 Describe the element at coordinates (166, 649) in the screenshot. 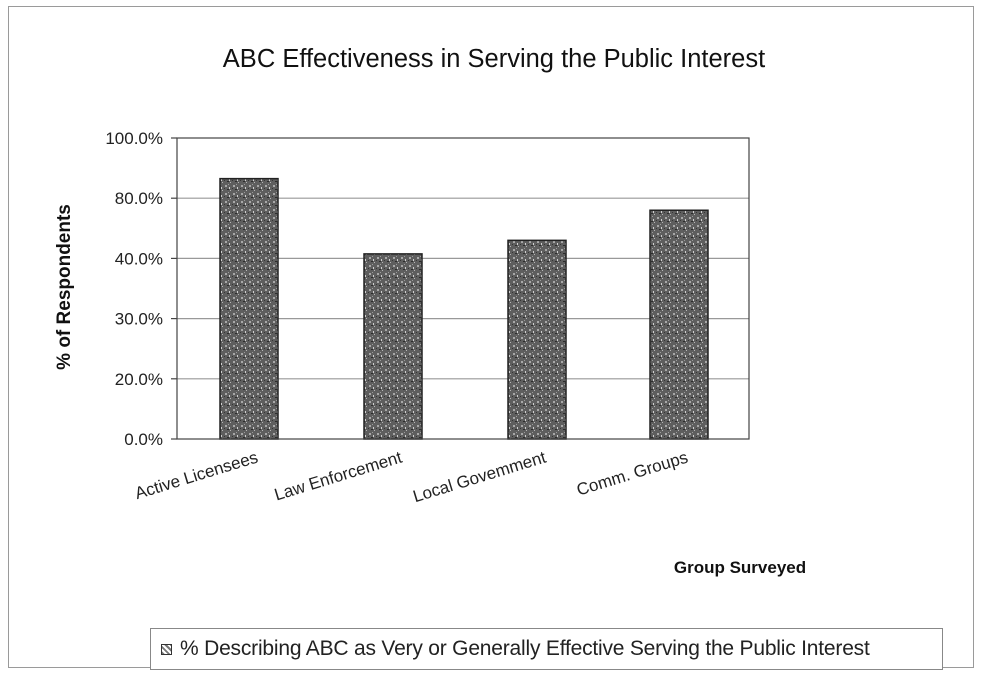

I see `legend-swatch-icon` at that location.